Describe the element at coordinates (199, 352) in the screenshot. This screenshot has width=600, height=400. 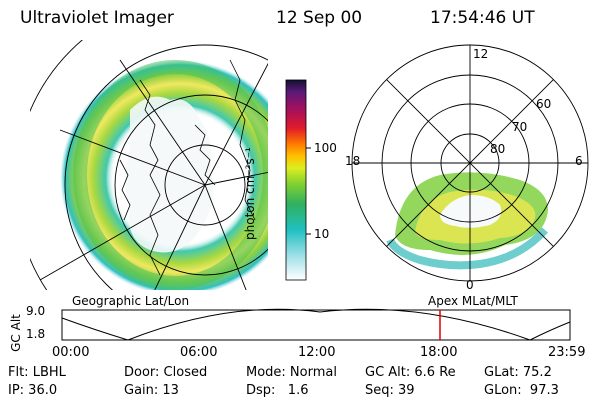
I see `time-tick-0600: 06:00` at that location.